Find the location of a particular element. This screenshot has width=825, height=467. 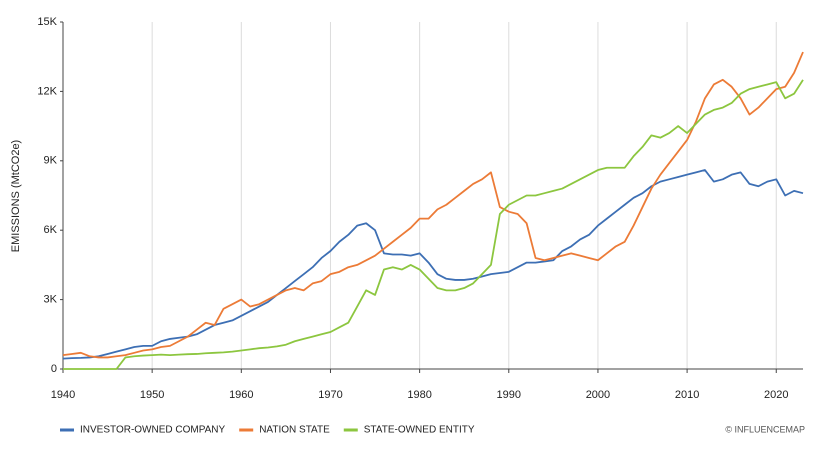

source-credit: © INFLUENCEMAP is located at coordinates (765, 429).